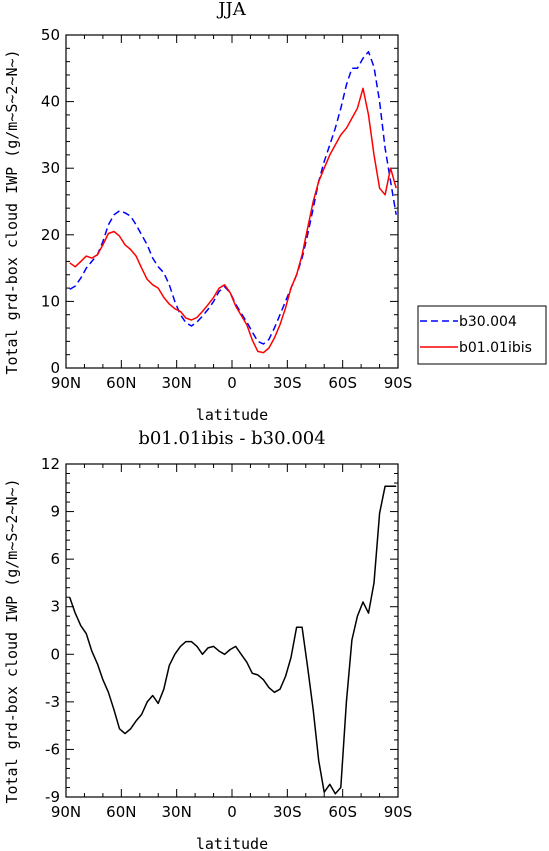 Image resolution: width=549 pixels, height=851 pixels. I want to click on y-tick-label: 12, so click(50, 464).